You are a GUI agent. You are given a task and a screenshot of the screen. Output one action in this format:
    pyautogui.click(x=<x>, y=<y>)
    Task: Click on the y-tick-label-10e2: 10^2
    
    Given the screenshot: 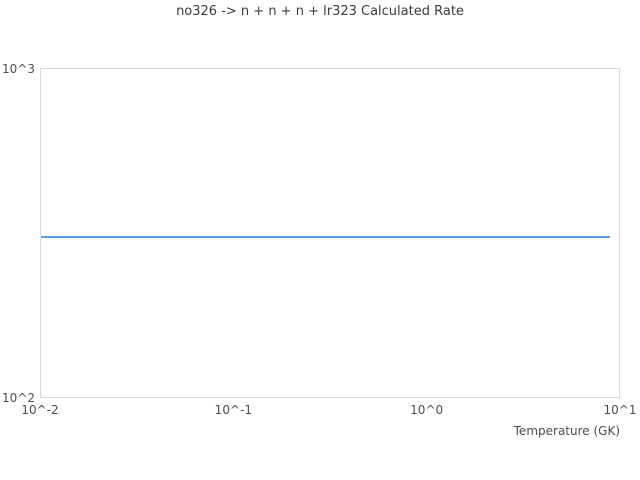 What is the action you would take?
    pyautogui.click(x=18, y=398)
    